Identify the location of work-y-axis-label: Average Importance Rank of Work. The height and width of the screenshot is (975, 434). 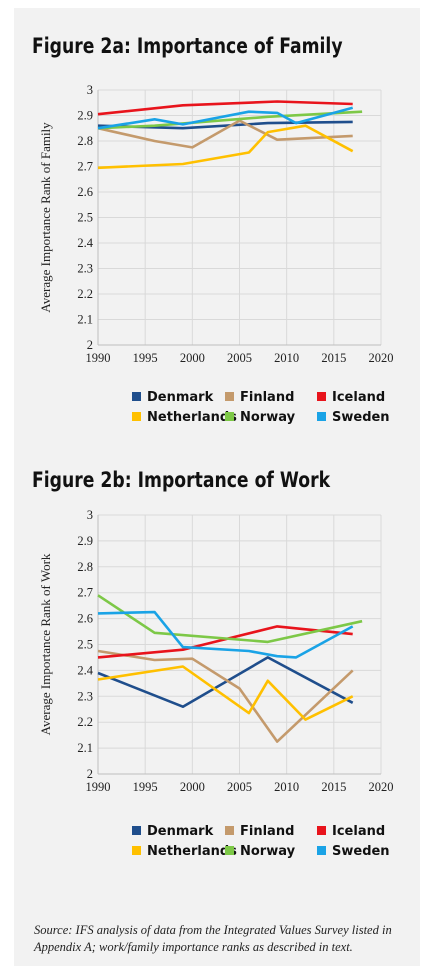
(45, 644).